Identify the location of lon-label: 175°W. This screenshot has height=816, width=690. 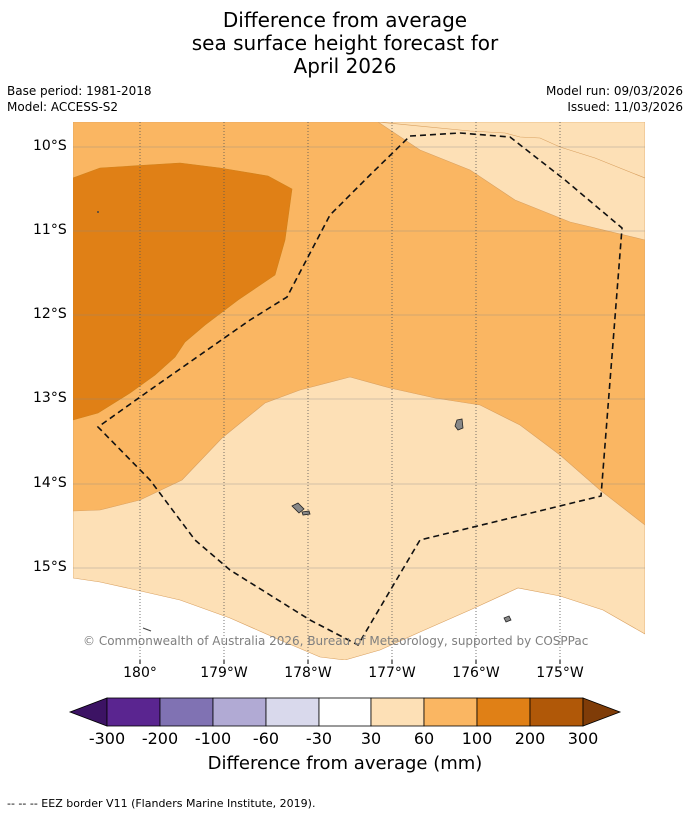
(560, 673).